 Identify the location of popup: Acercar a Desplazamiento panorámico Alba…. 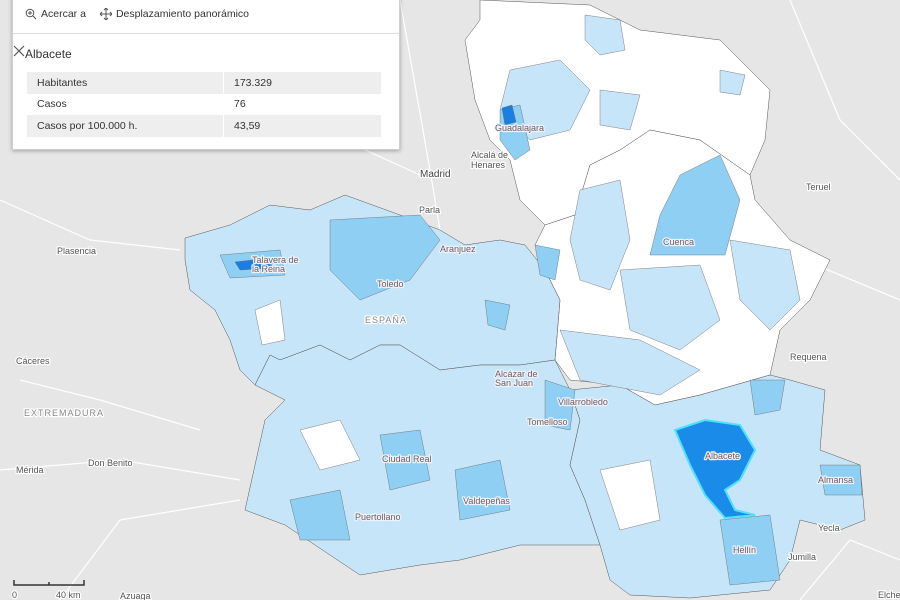
(206, 75).